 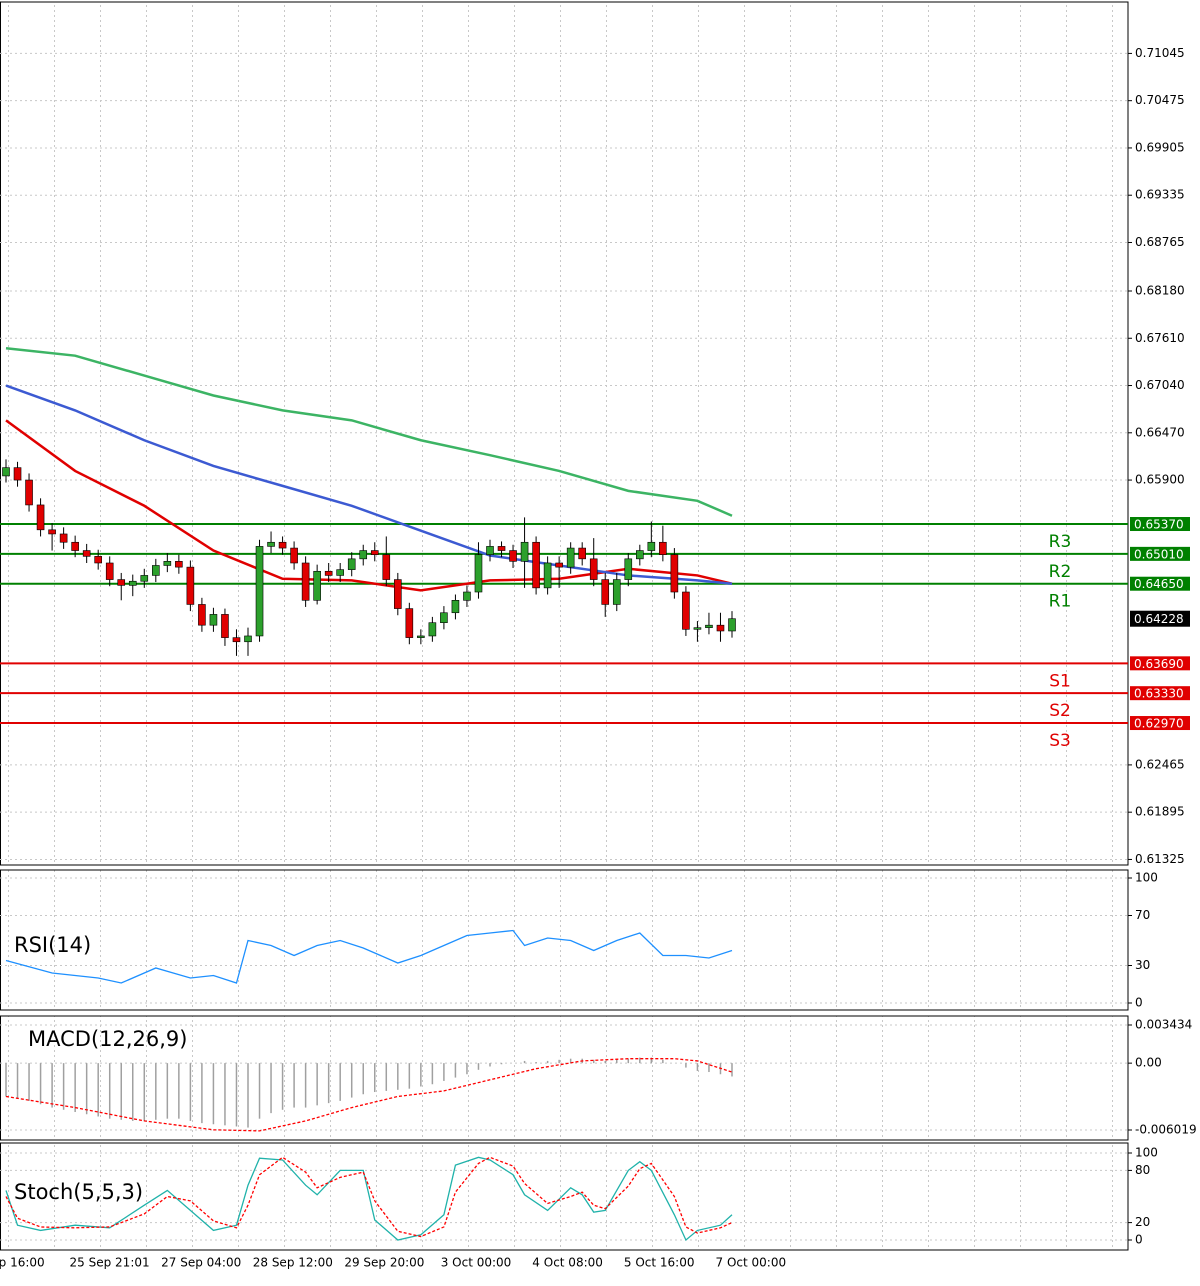 I want to click on y-tick-label: 0.00, so click(x=1148, y=1063).